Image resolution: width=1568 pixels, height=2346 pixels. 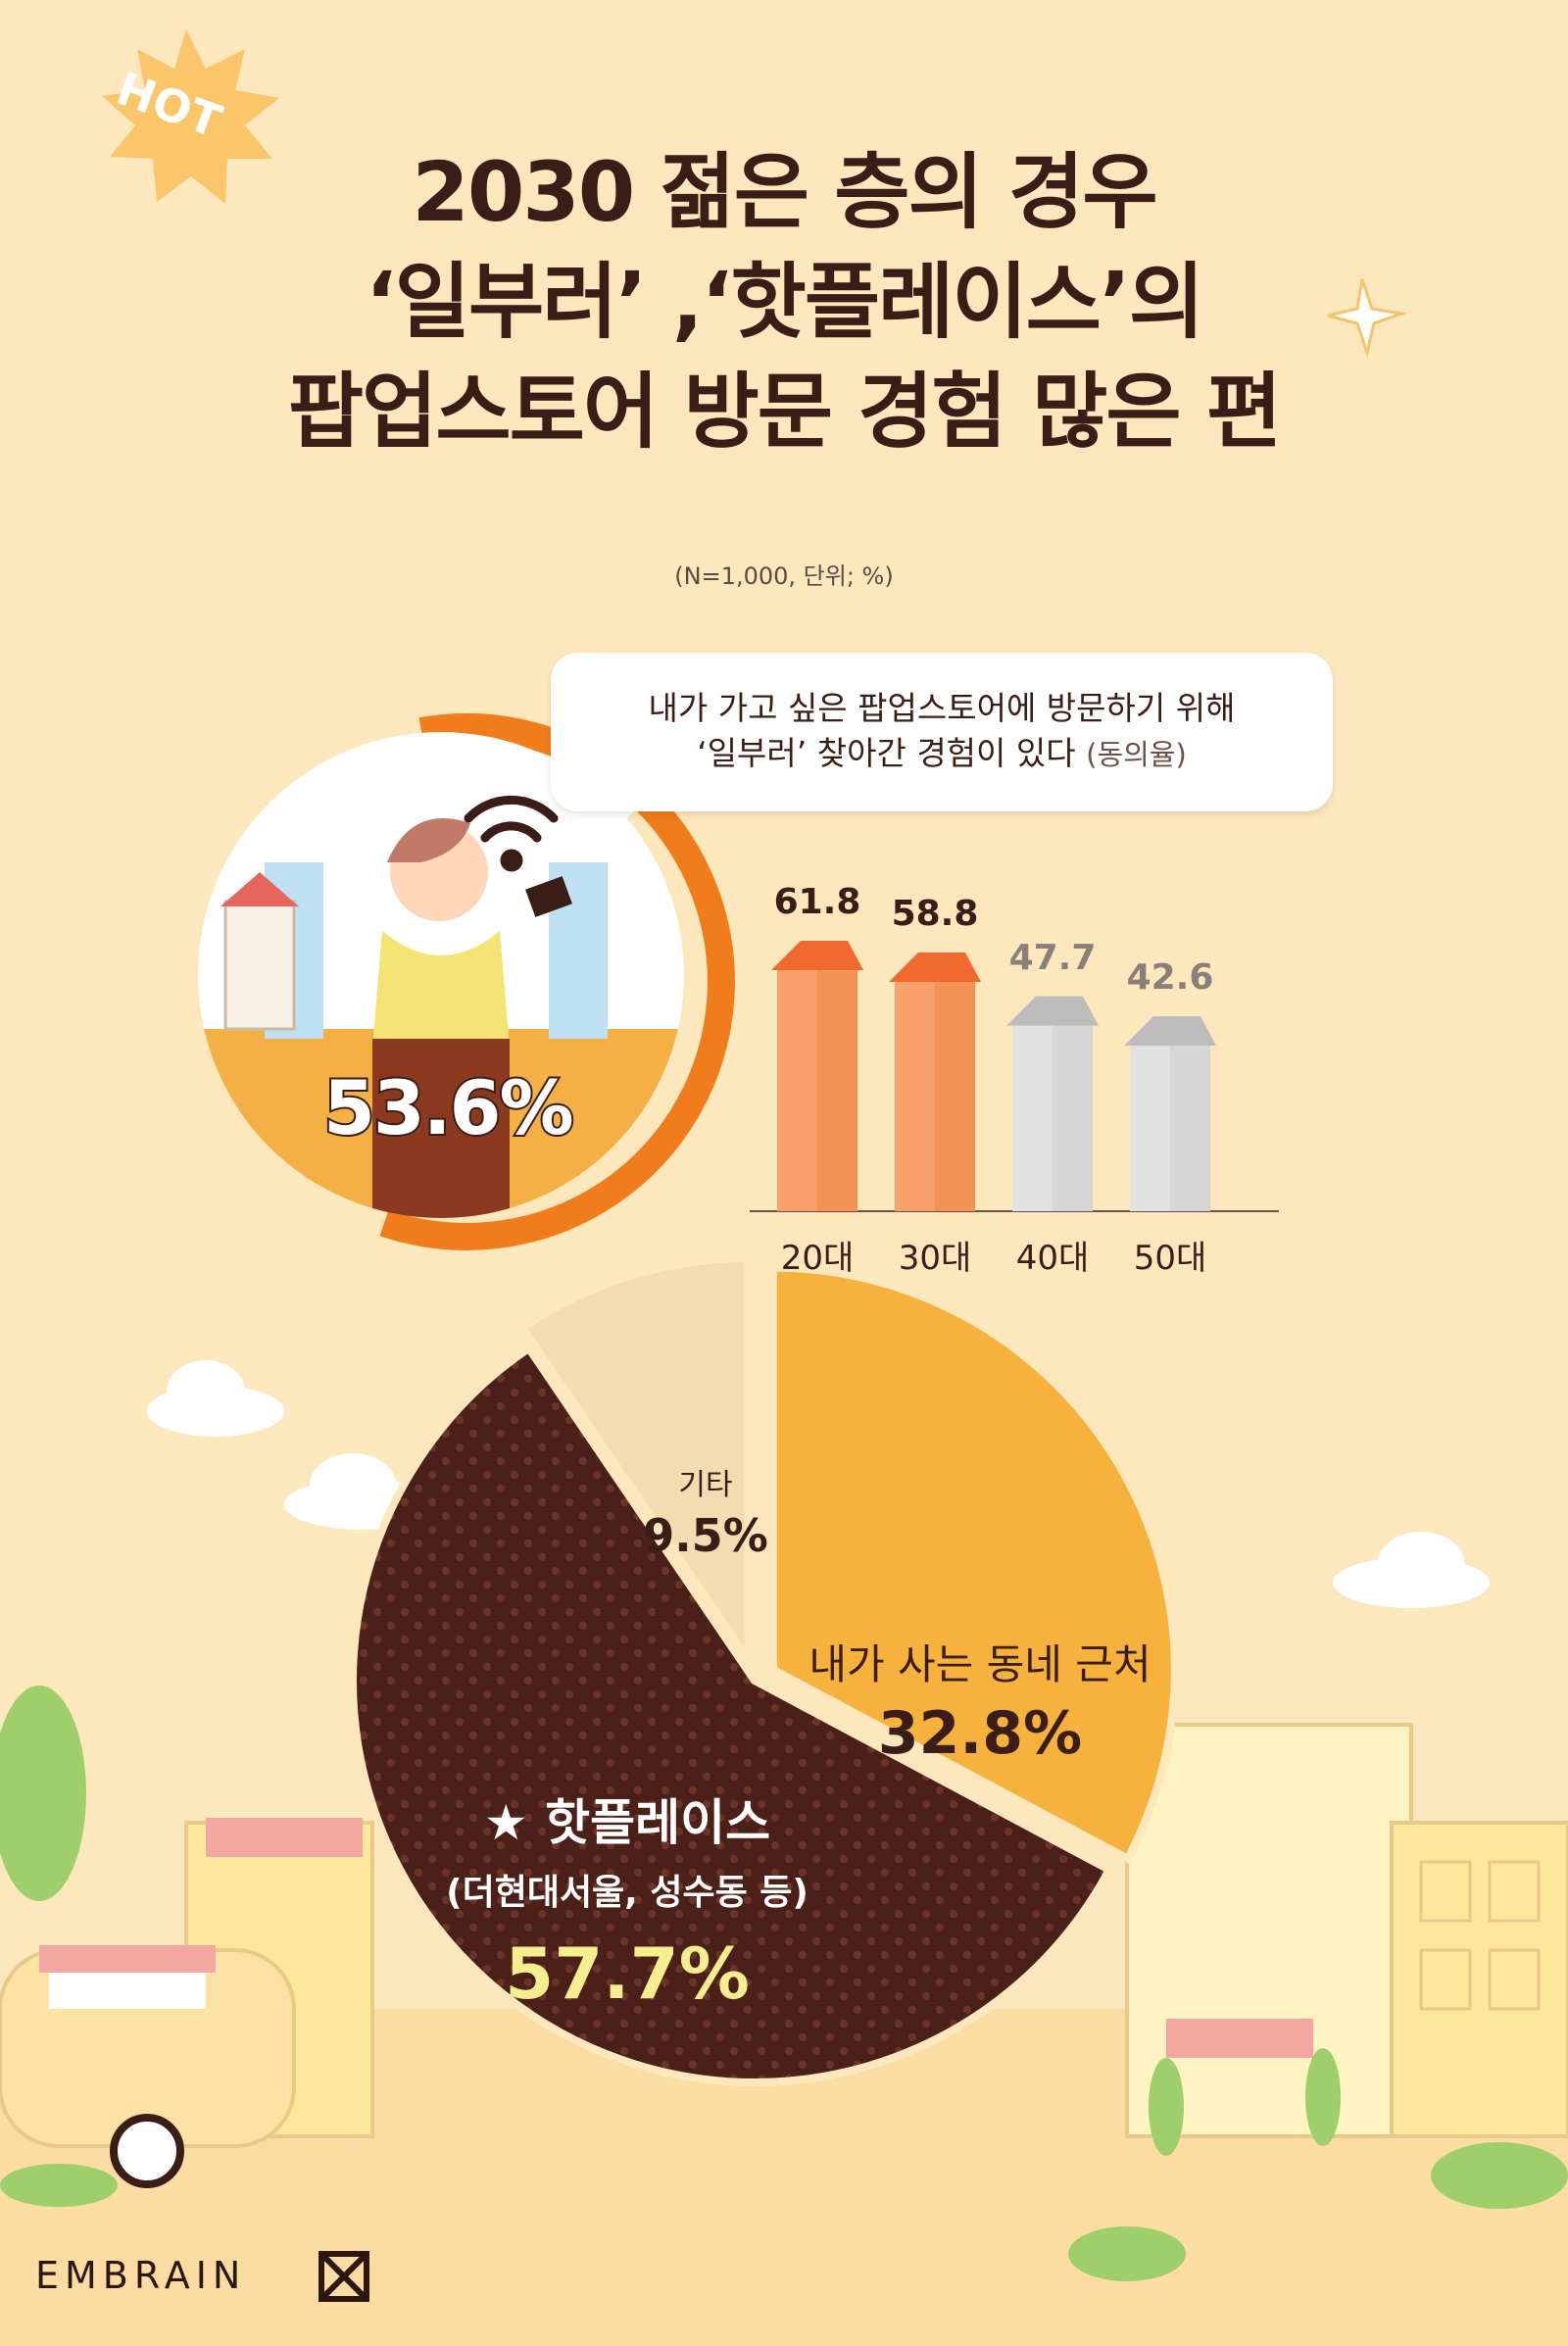 What do you see at coordinates (980, 1733) in the screenshot?
I see `pie-label-value: 32.8%` at bounding box center [980, 1733].